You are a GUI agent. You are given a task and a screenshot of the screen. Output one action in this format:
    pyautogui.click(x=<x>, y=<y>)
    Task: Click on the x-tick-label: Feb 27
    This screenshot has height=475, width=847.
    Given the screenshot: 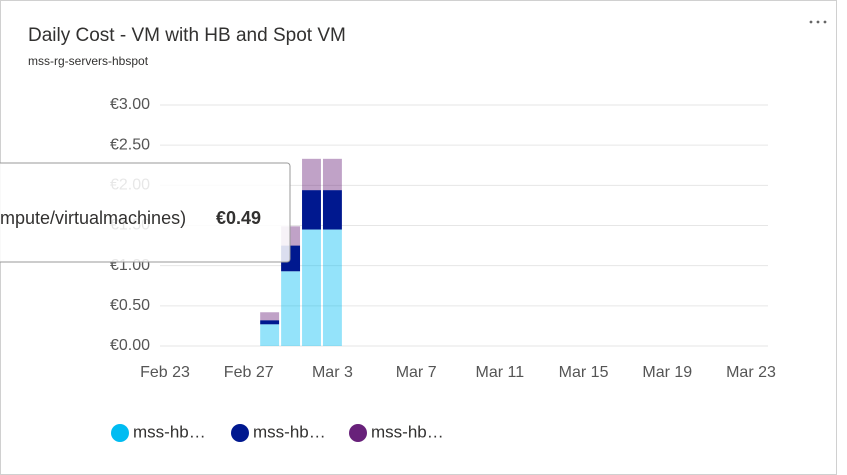 What is the action you would take?
    pyautogui.click(x=249, y=372)
    